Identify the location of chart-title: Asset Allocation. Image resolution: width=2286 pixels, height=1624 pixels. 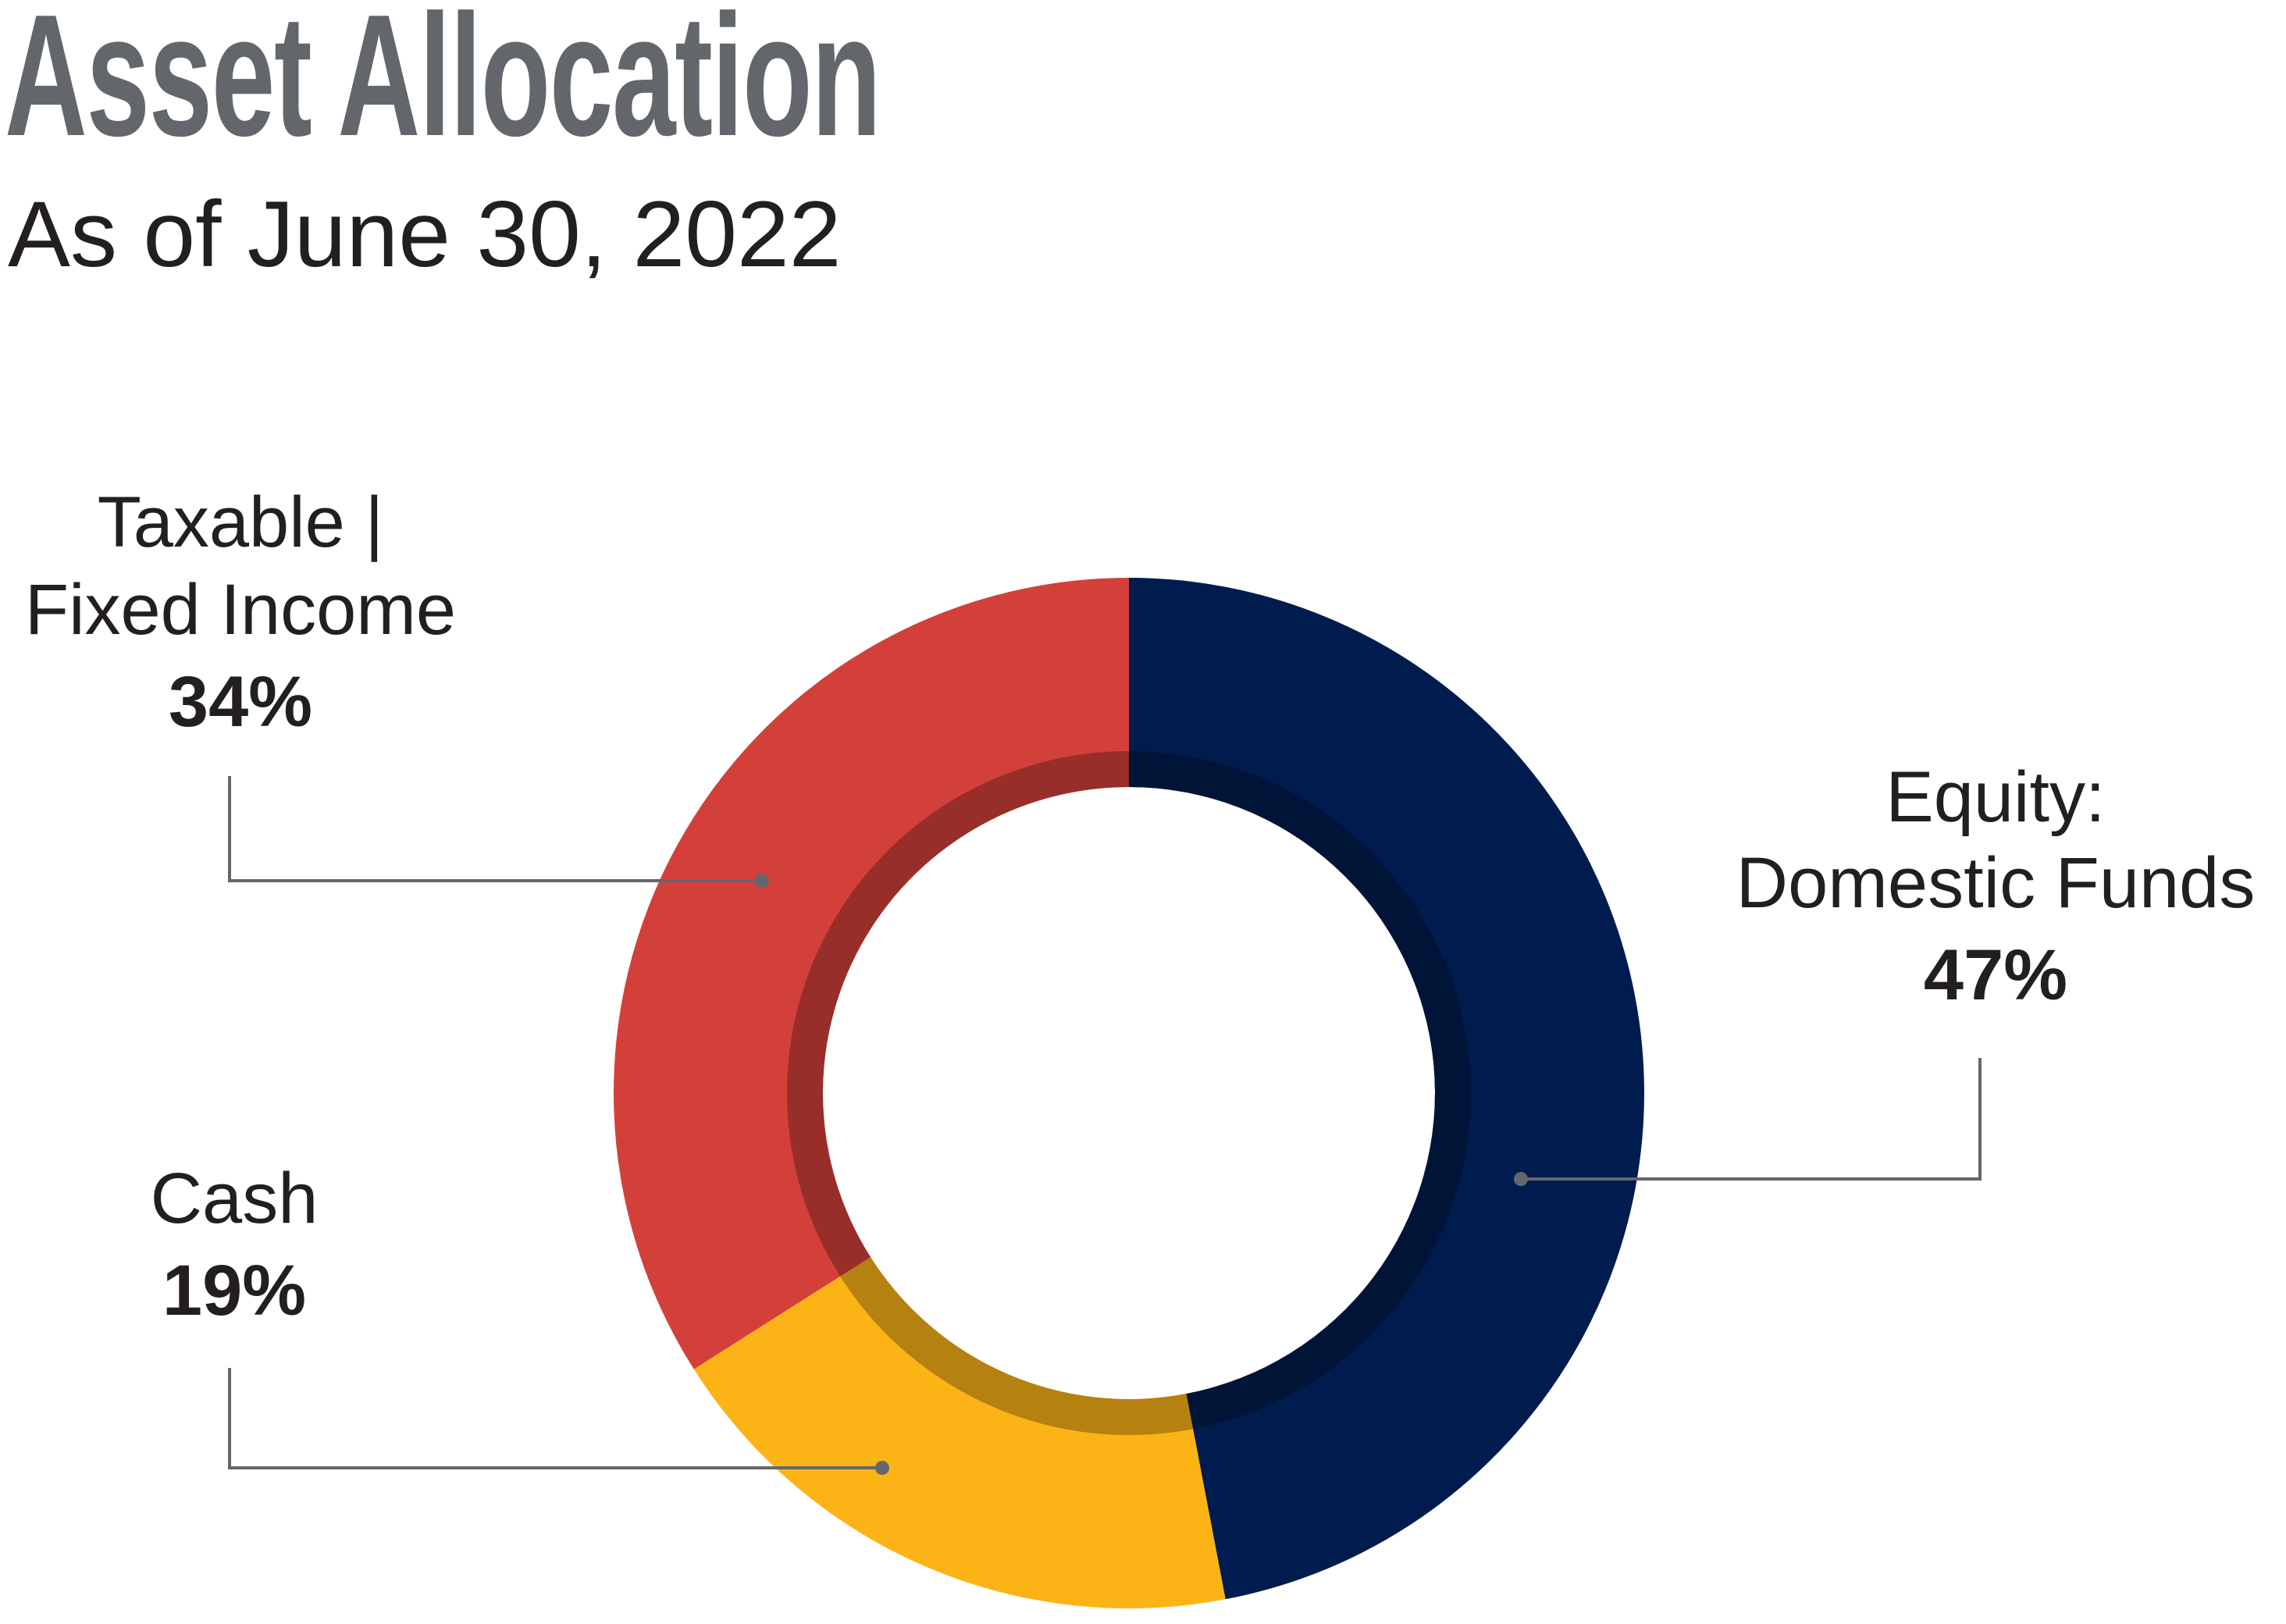
(443, 86).